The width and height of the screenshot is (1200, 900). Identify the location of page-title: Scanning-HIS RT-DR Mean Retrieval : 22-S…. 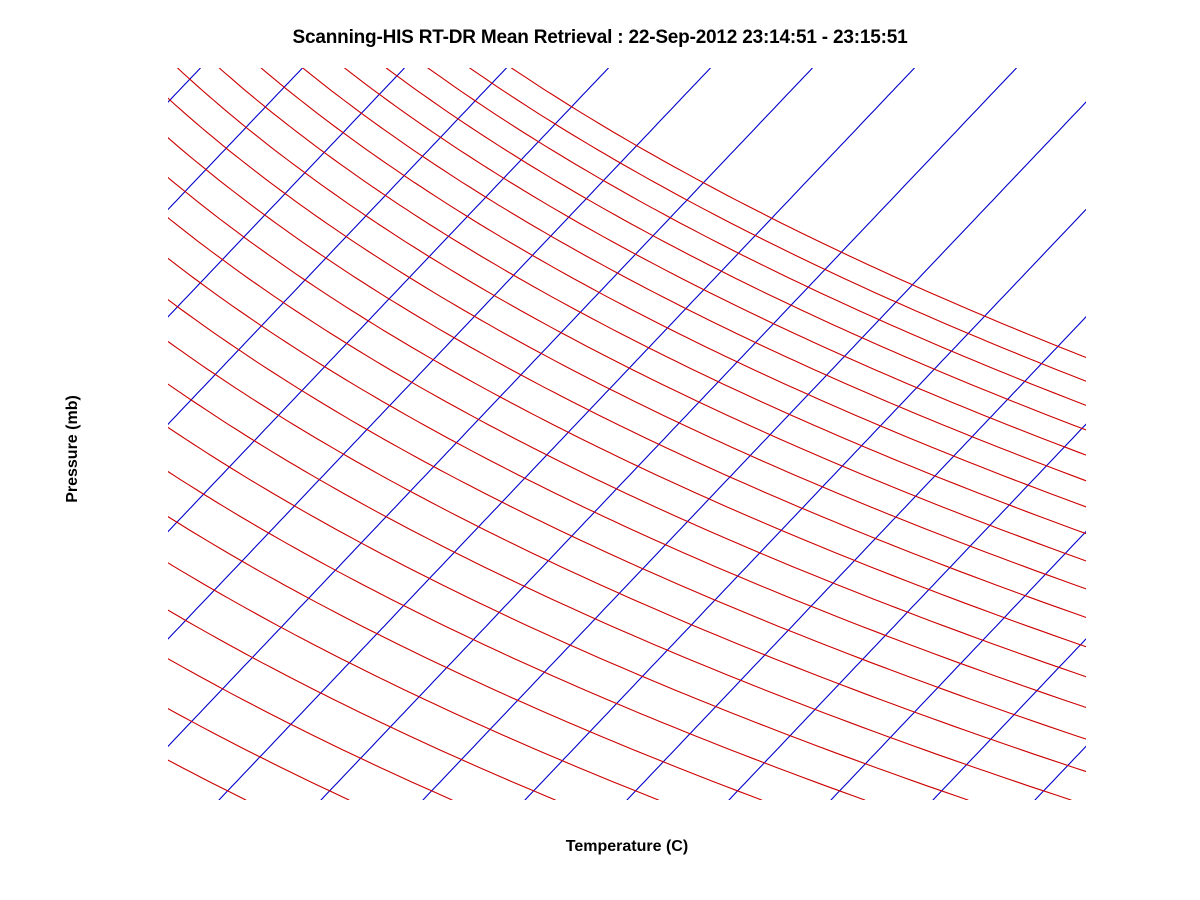
(600, 37).